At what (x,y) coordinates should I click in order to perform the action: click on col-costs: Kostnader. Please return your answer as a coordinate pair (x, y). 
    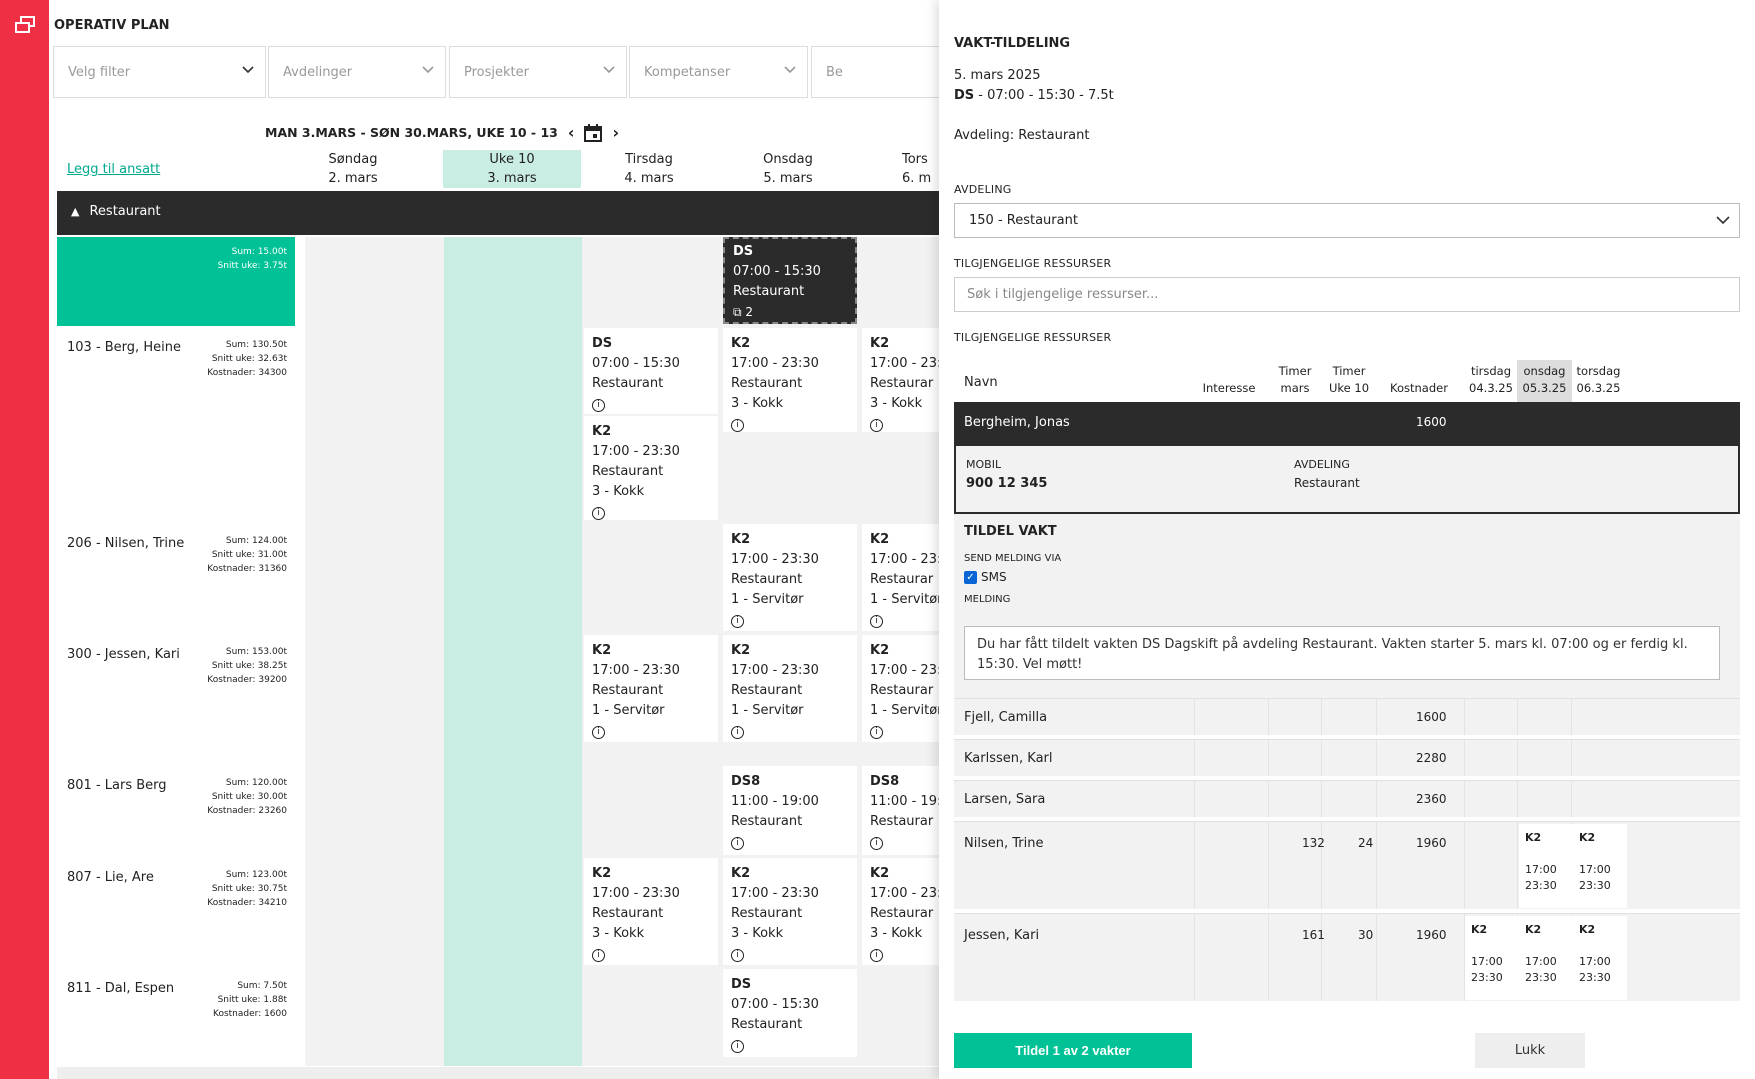
    Looking at the image, I should click on (1419, 388).